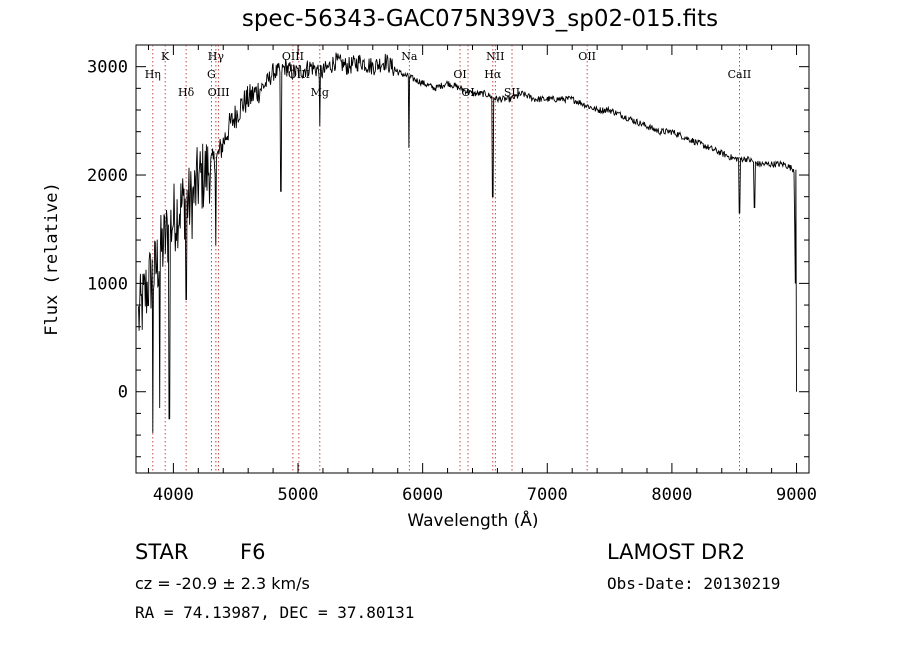  I want to click on object-class: STAR, so click(162, 552).